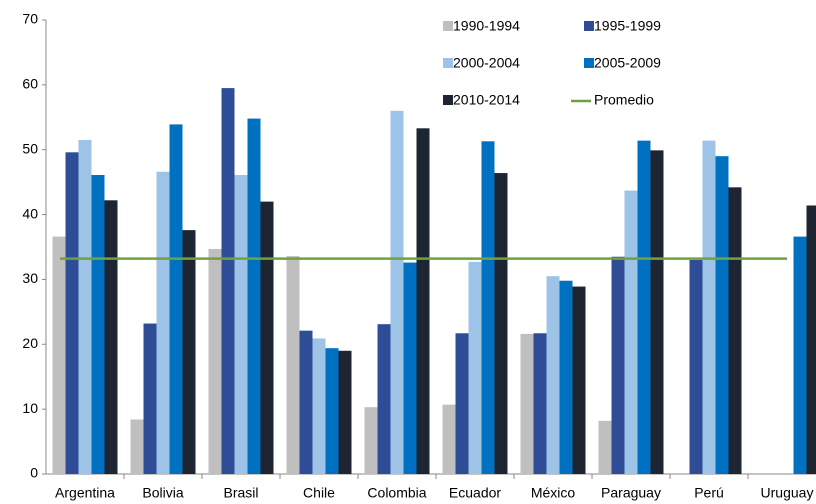 Image resolution: width=816 pixels, height=504 pixels. Describe the element at coordinates (34, 473) in the screenshot. I see `y-tick-label: 0` at that location.